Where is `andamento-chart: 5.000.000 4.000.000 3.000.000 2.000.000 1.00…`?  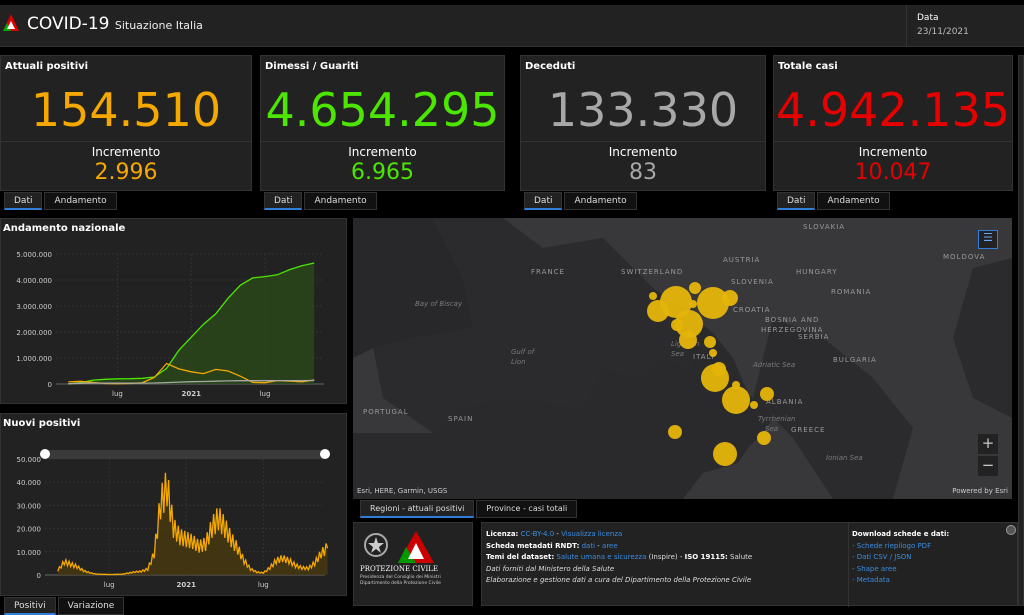 andamento-chart: 5.000.000 4.000.000 3.000.000 2.000.000 1.00… is located at coordinates (174, 312).